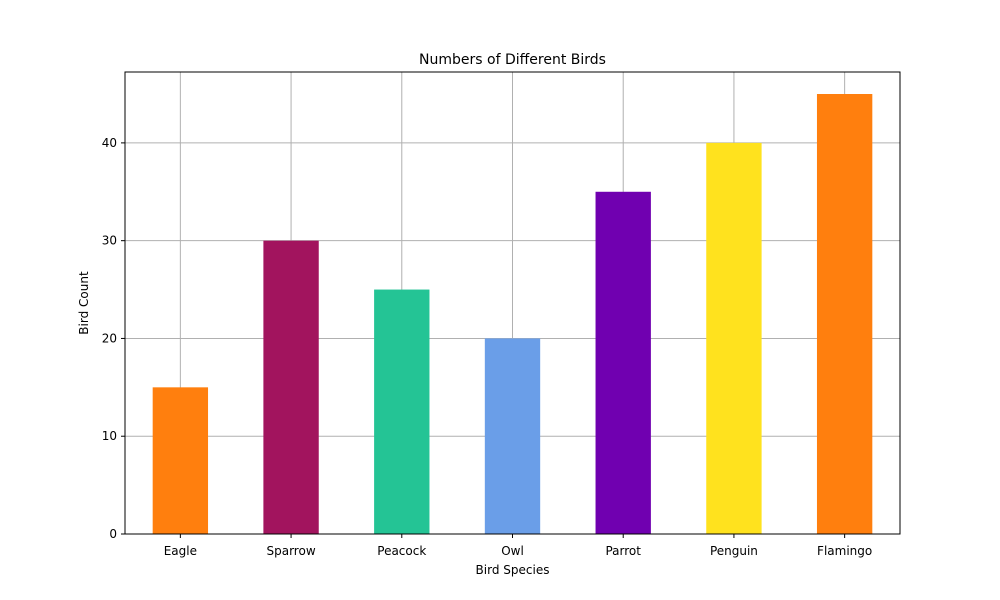  Describe the element at coordinates (84, 303) in the screenshot. I see `y-axis-label: Bird Count` at that location.